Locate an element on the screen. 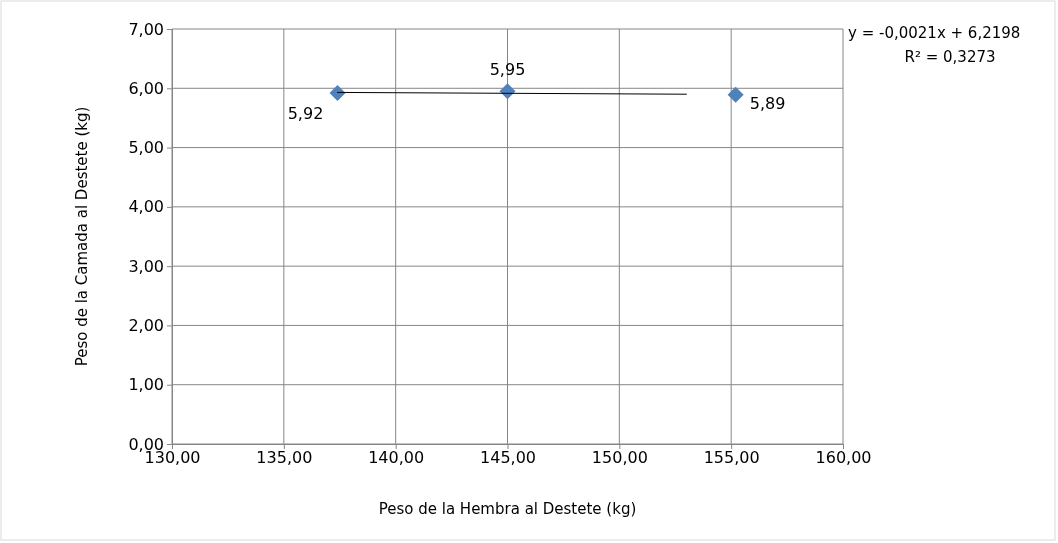  text: y = -0,0021x + 6,2198 is located at coordinates (934, 33).